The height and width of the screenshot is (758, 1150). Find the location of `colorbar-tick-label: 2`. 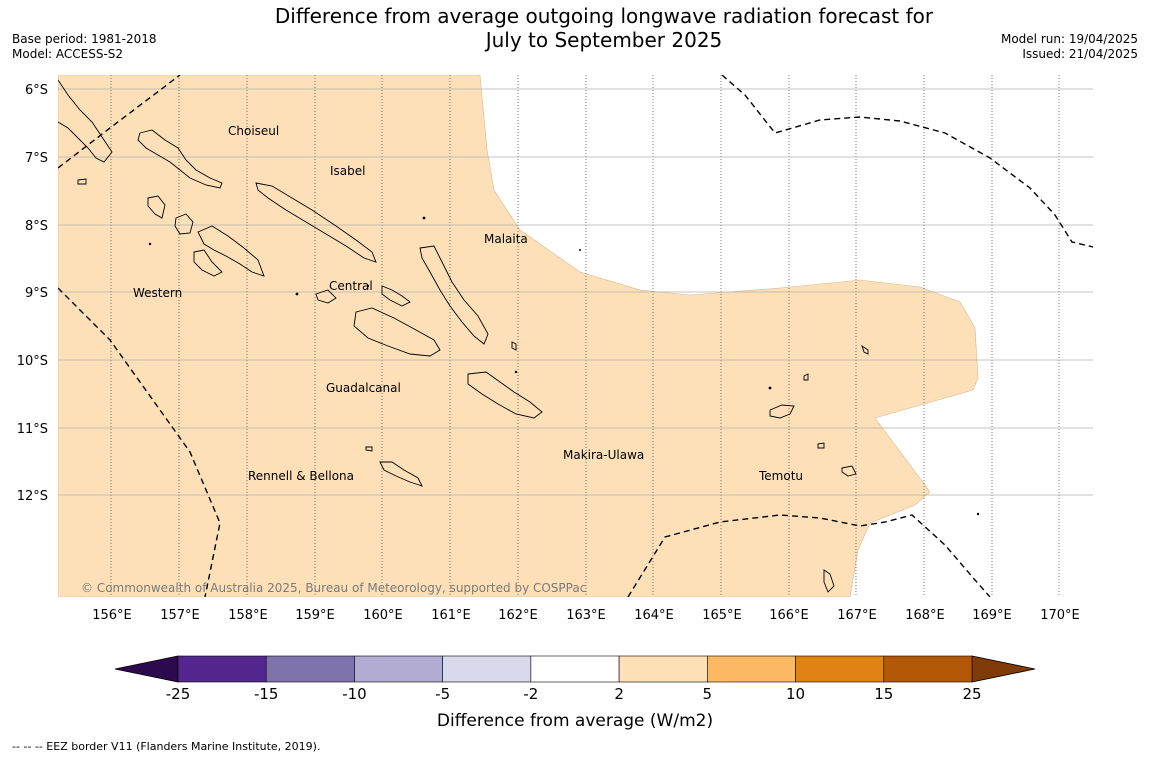

colorbar-tick-label: 2 is located at coordinates (619, 694).